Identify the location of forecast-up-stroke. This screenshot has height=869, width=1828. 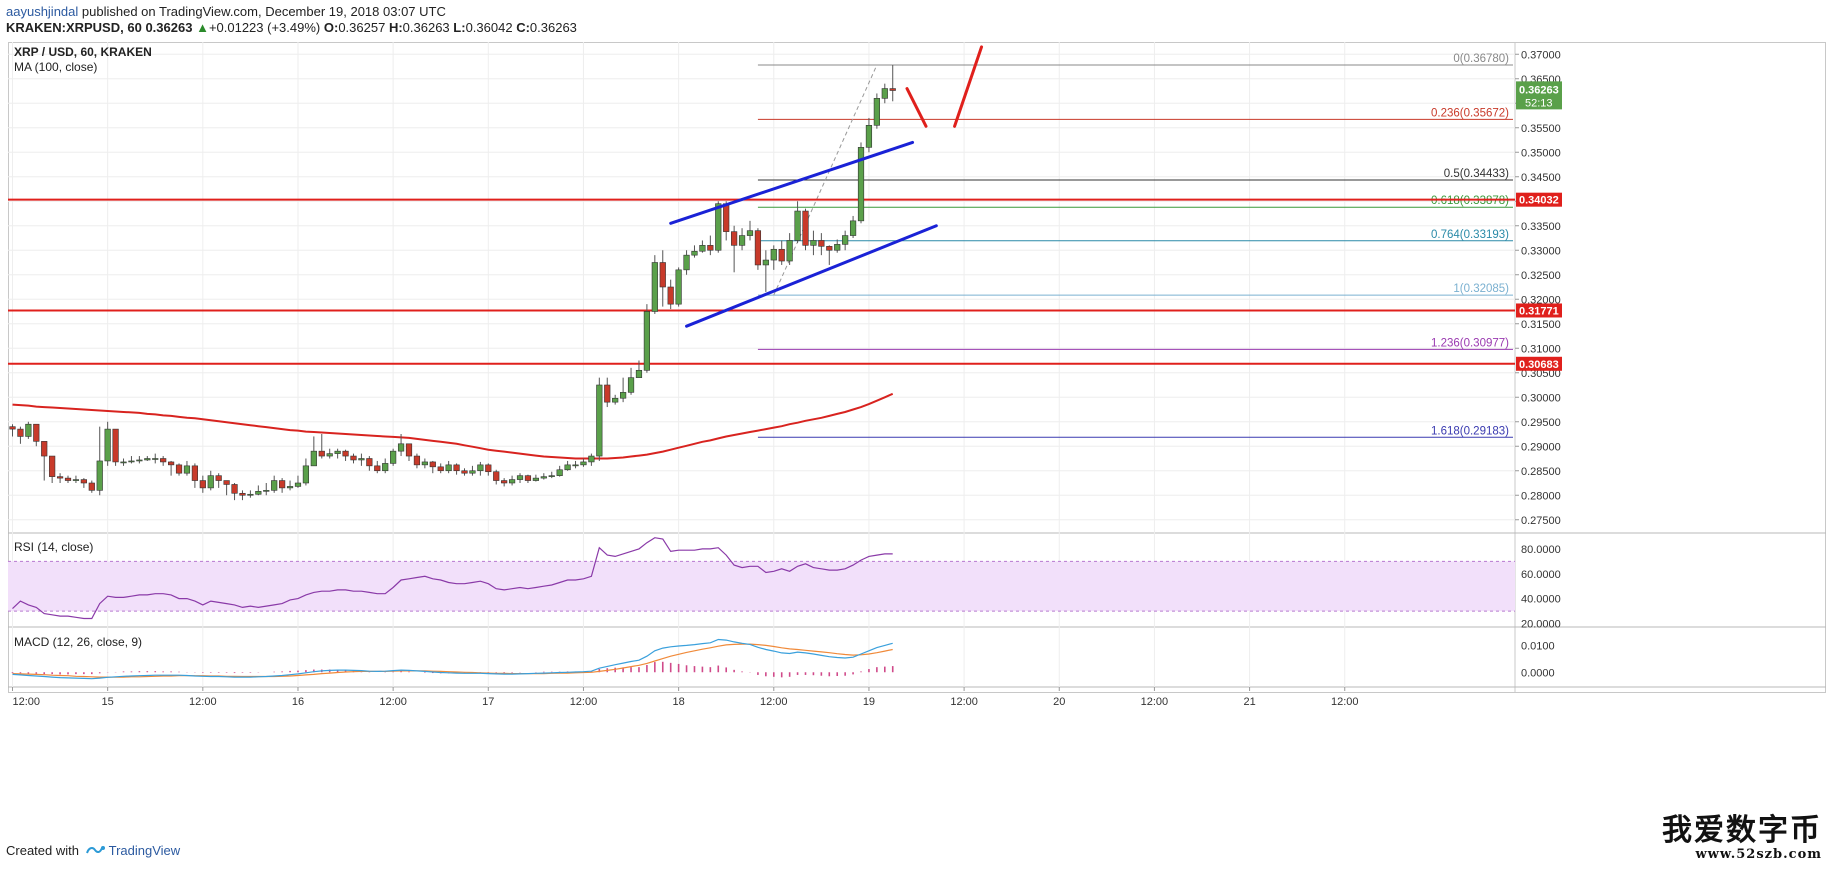
(968, 86).